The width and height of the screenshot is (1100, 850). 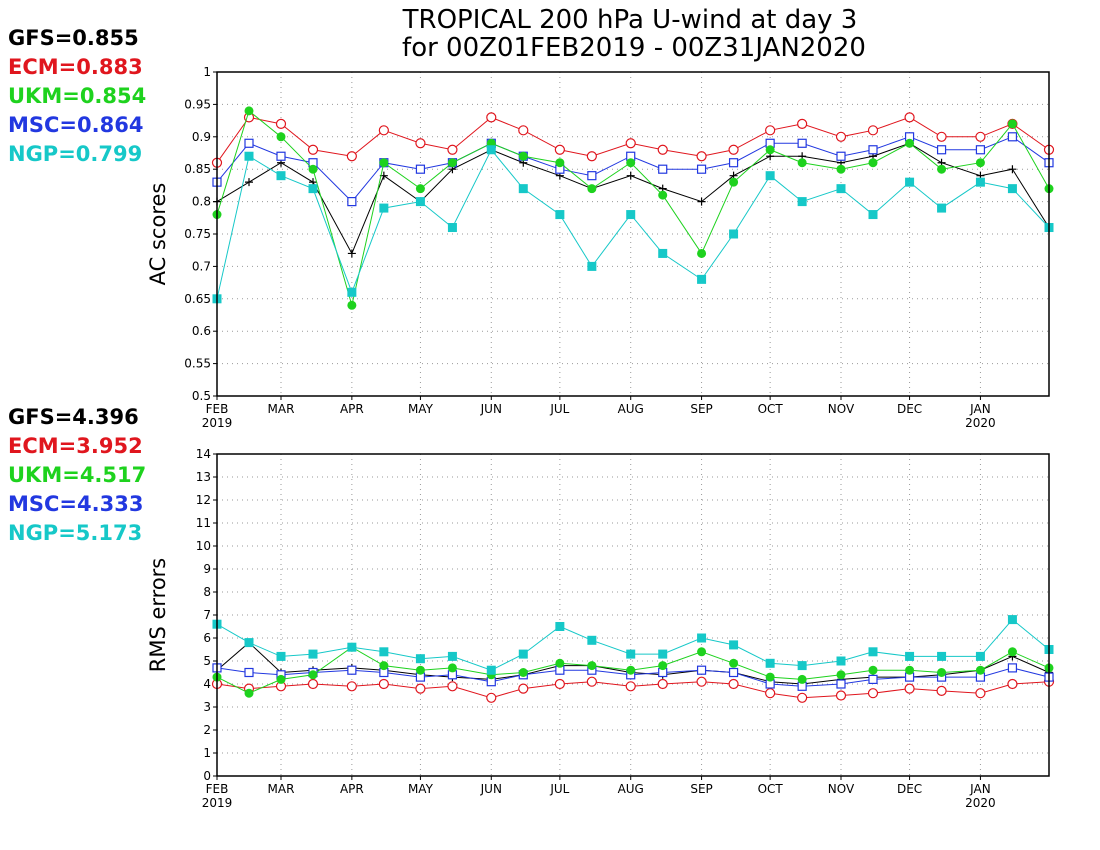 What do you see at coordinates (203, 500) in the screenshot?
I see `rms-ytick-label: 12` at bounding box center [203, 500].